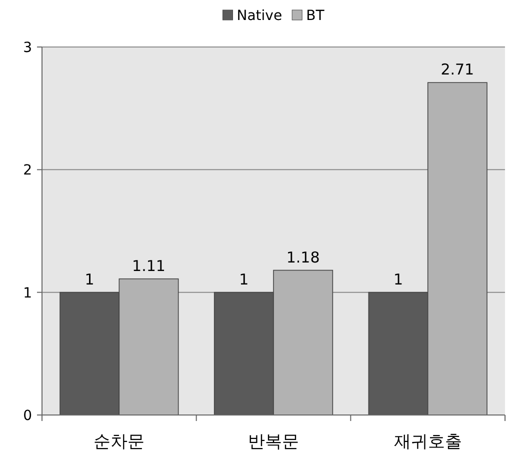 This screenshot has width=506, height=460. I want to click on y-tick-label: 1, so click(27, 293).